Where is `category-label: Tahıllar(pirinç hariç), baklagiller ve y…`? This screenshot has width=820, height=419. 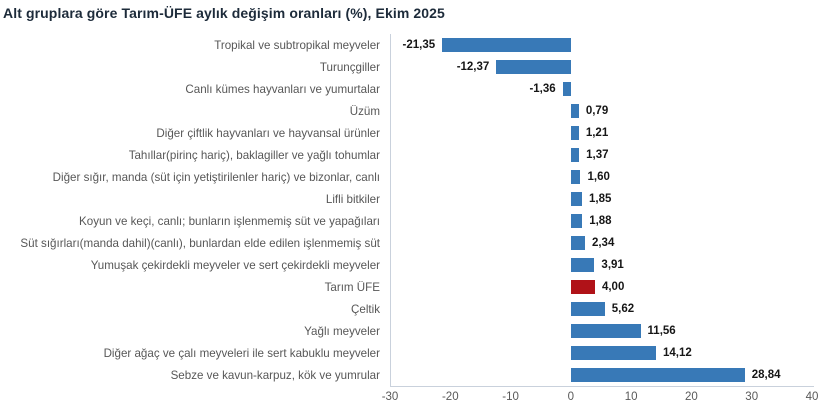 category-label: Tahıllar(pirinç hariç), baklagiller ve y… is located at coordinates (254, 155).